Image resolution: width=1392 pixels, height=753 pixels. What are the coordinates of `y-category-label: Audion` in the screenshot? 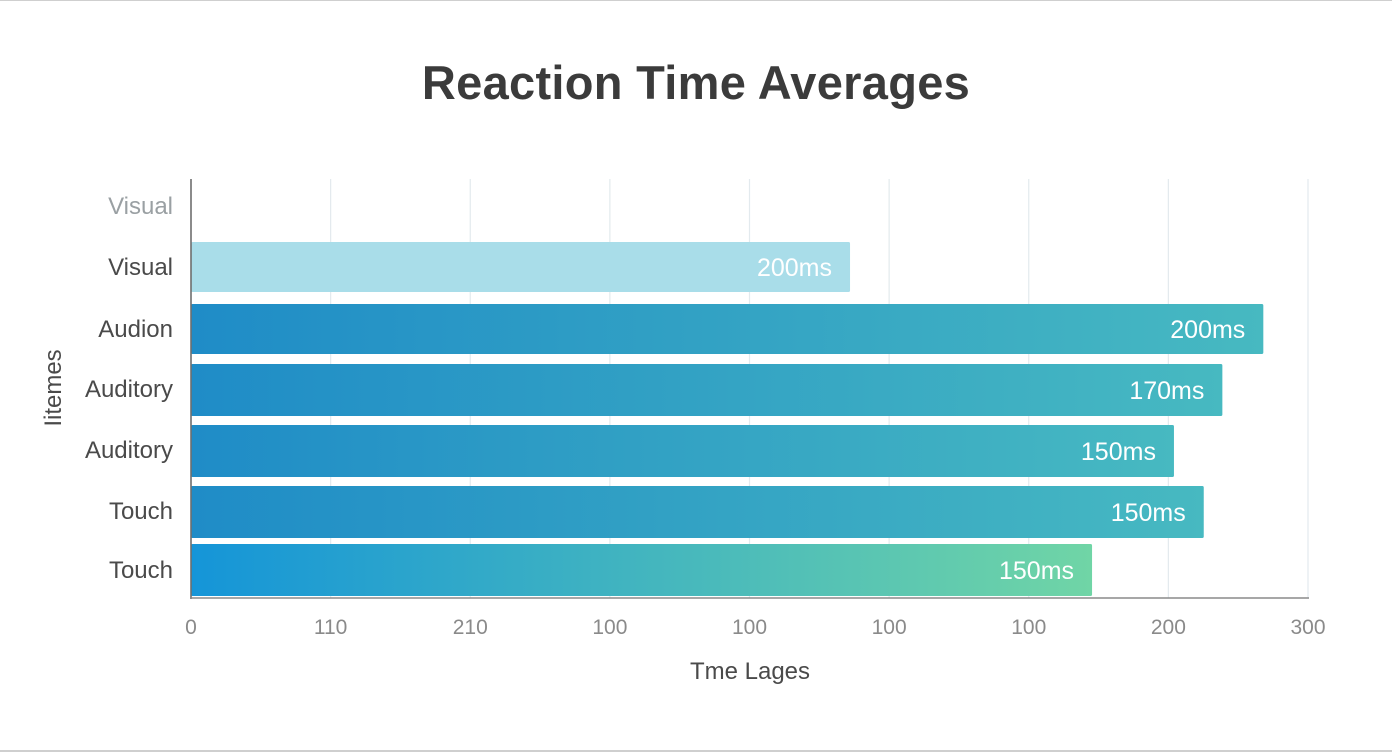 It's located at (135, 329).